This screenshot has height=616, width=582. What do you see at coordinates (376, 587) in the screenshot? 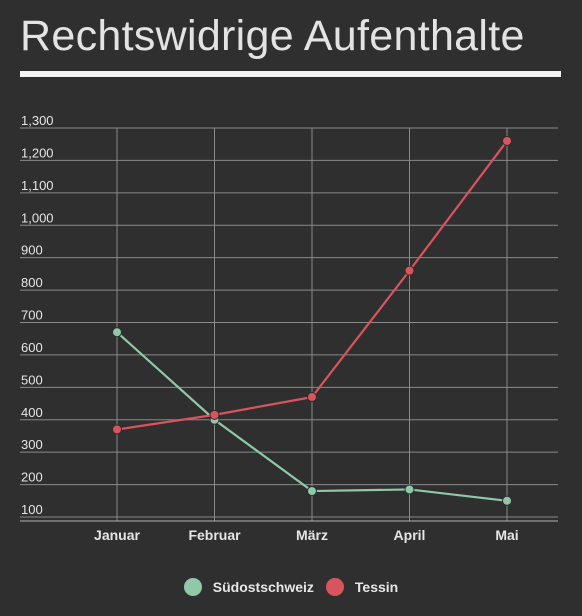
I see `legend-label-tessin: Tessin` at bounding box center [376, 587].